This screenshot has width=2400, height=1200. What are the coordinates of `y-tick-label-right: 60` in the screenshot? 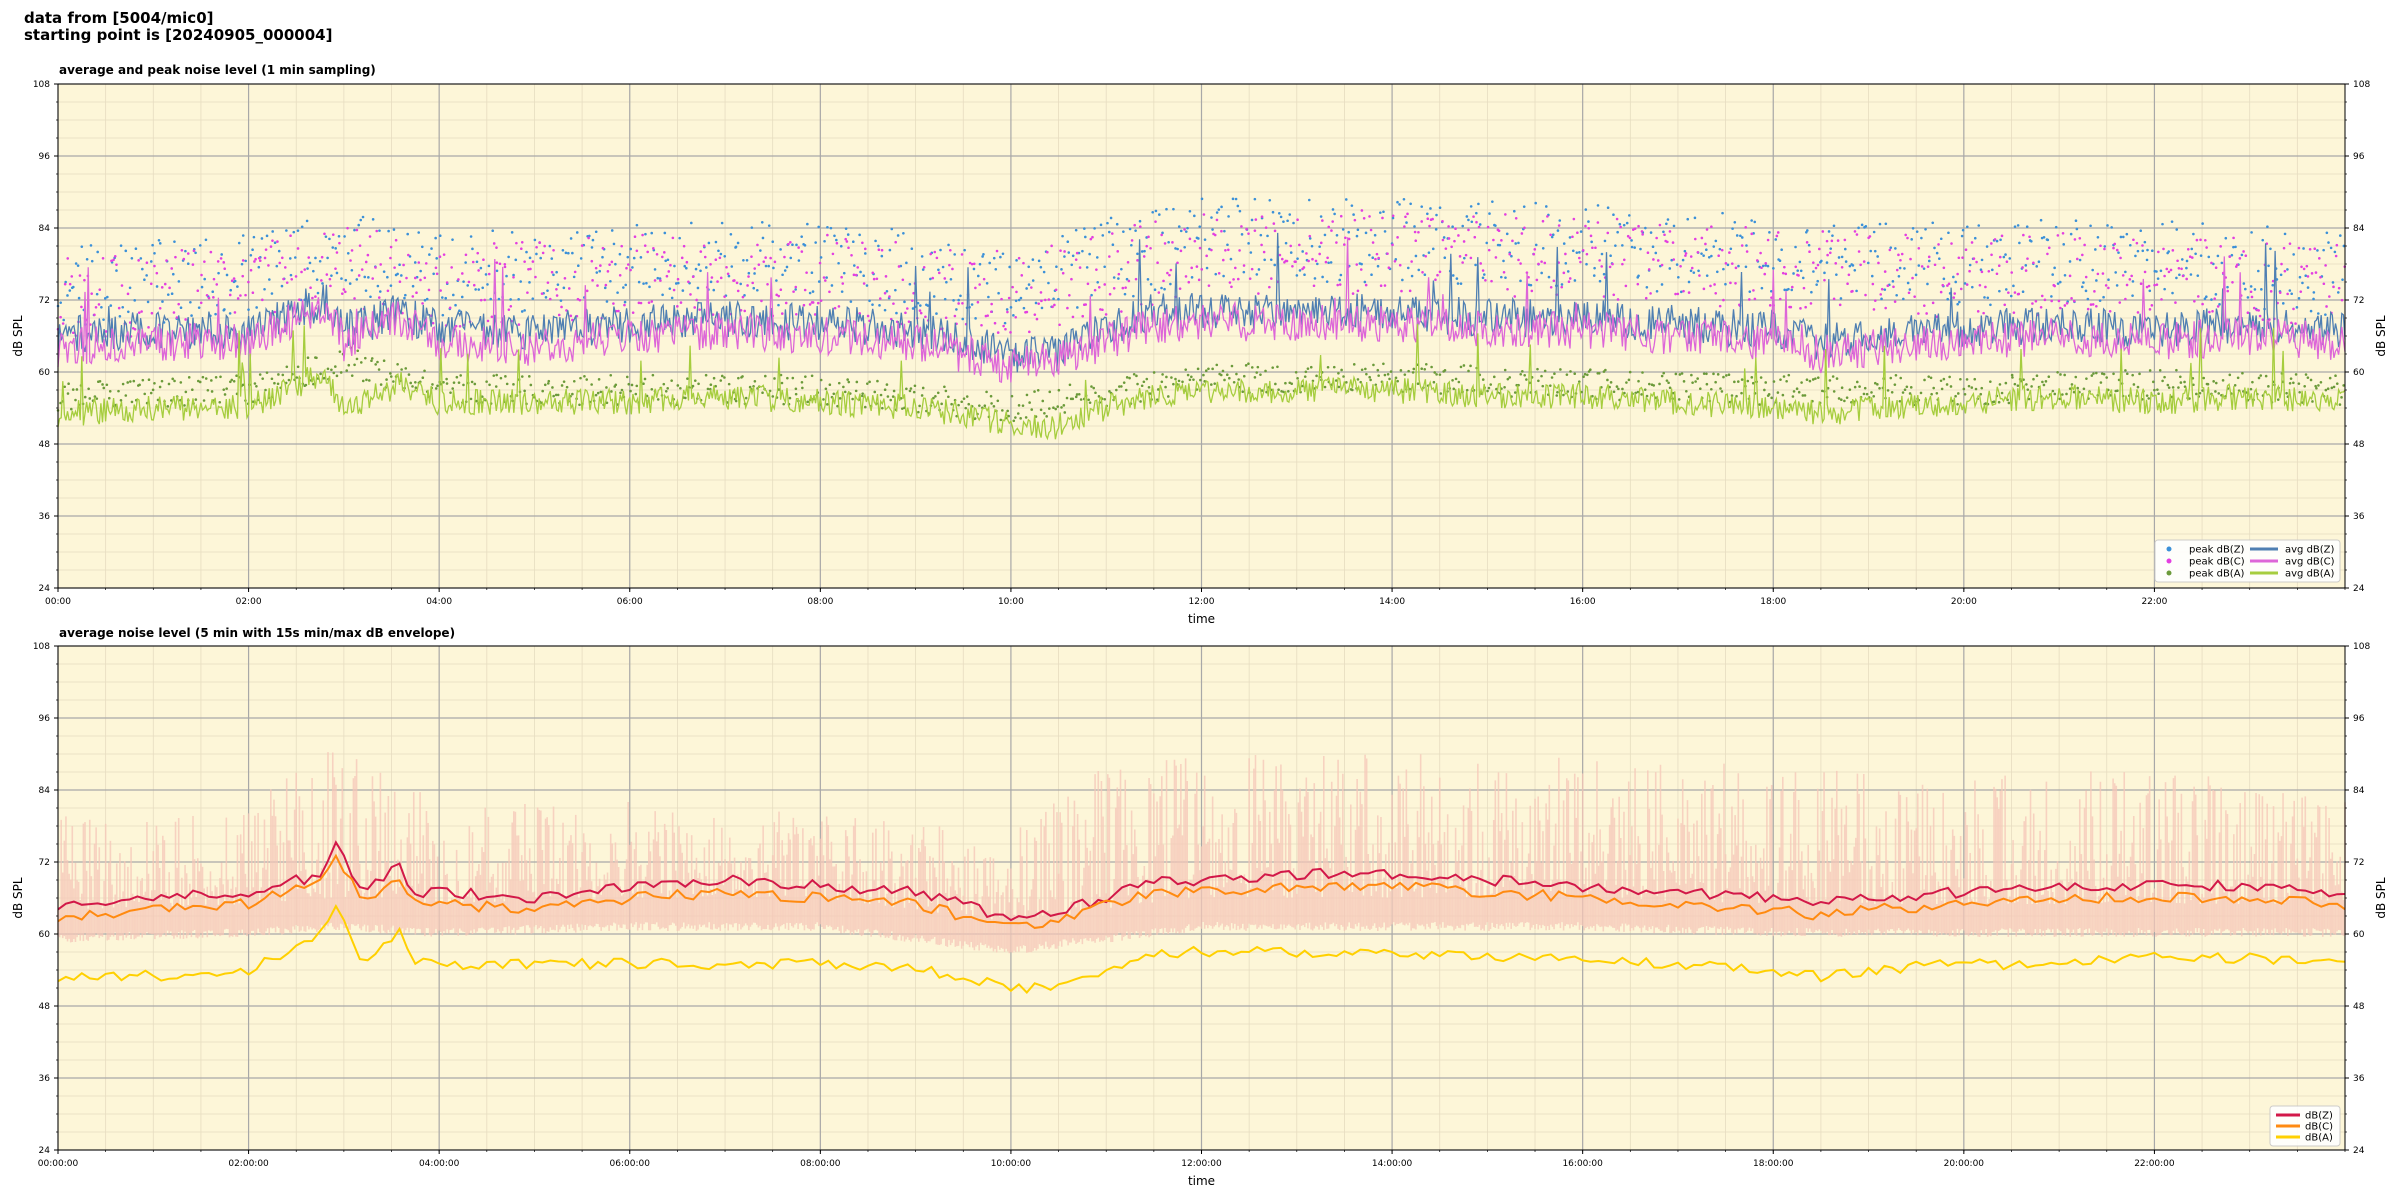 It's located at (2359, 373).